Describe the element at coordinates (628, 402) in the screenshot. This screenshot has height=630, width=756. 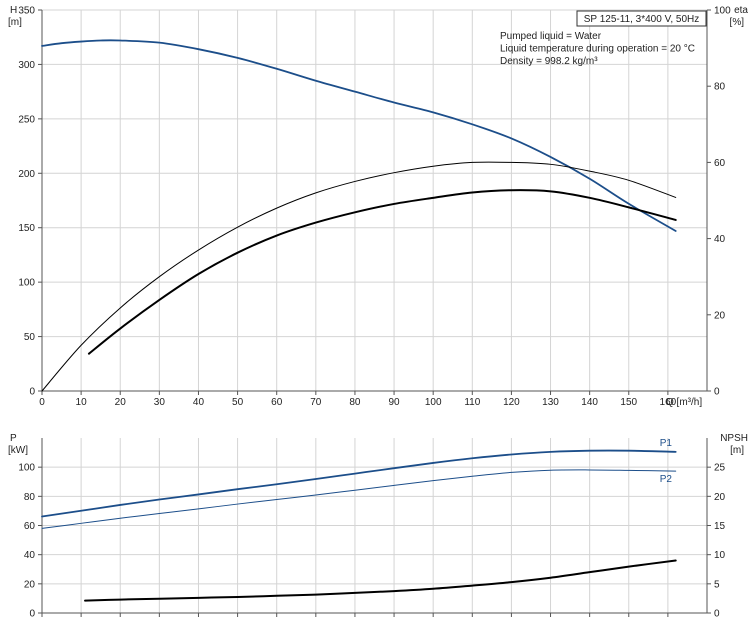
I see `x-tick-label: 150` at that location.